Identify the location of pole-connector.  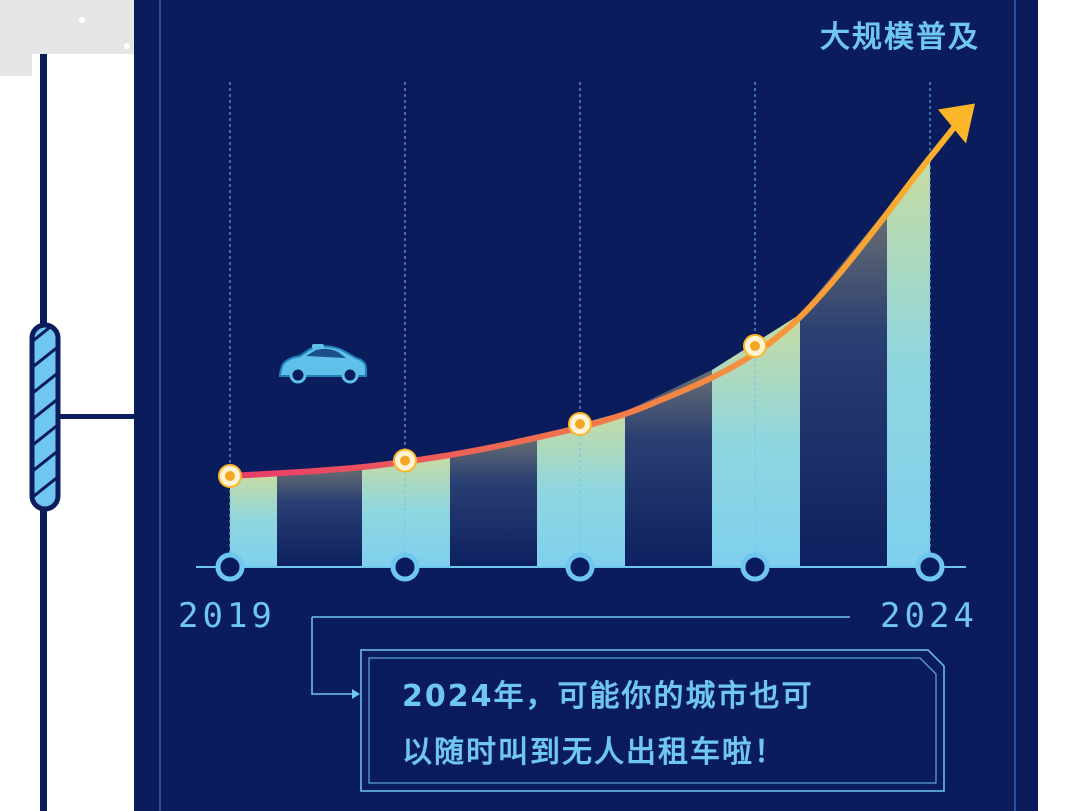
(90, 416).